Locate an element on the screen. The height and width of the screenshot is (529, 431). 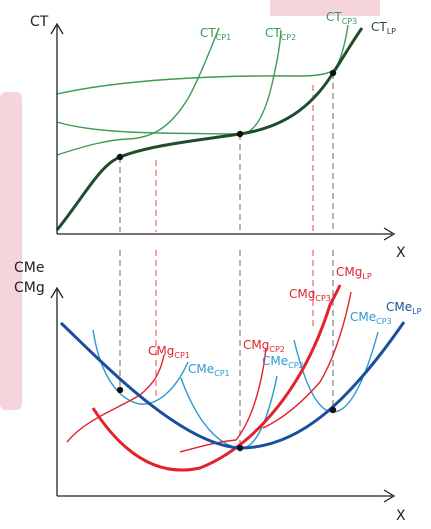
top-y-axis-label: CT is located at coordinates (39, 22).